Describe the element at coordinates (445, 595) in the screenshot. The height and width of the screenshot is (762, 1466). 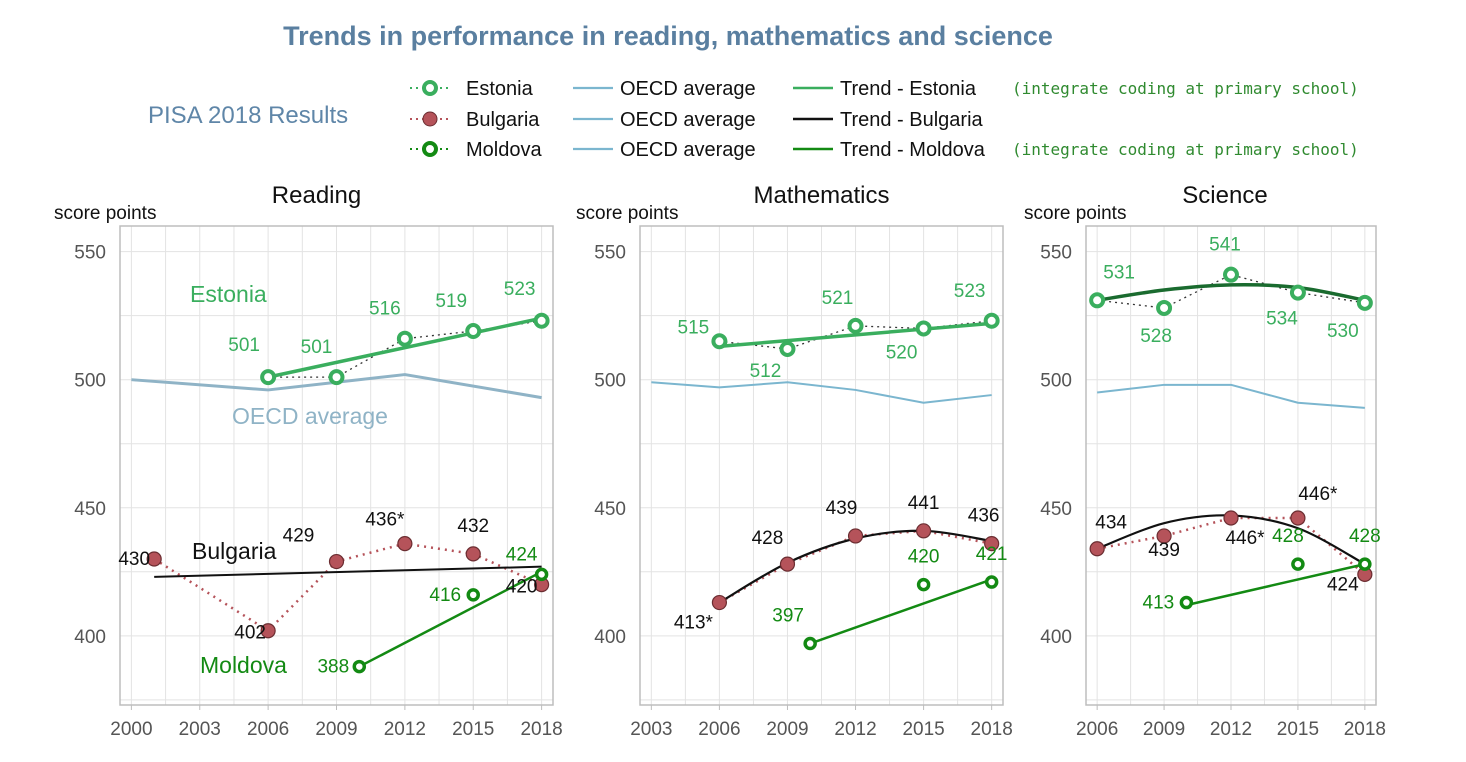
I see `data-label-moldova: 416` at that location.